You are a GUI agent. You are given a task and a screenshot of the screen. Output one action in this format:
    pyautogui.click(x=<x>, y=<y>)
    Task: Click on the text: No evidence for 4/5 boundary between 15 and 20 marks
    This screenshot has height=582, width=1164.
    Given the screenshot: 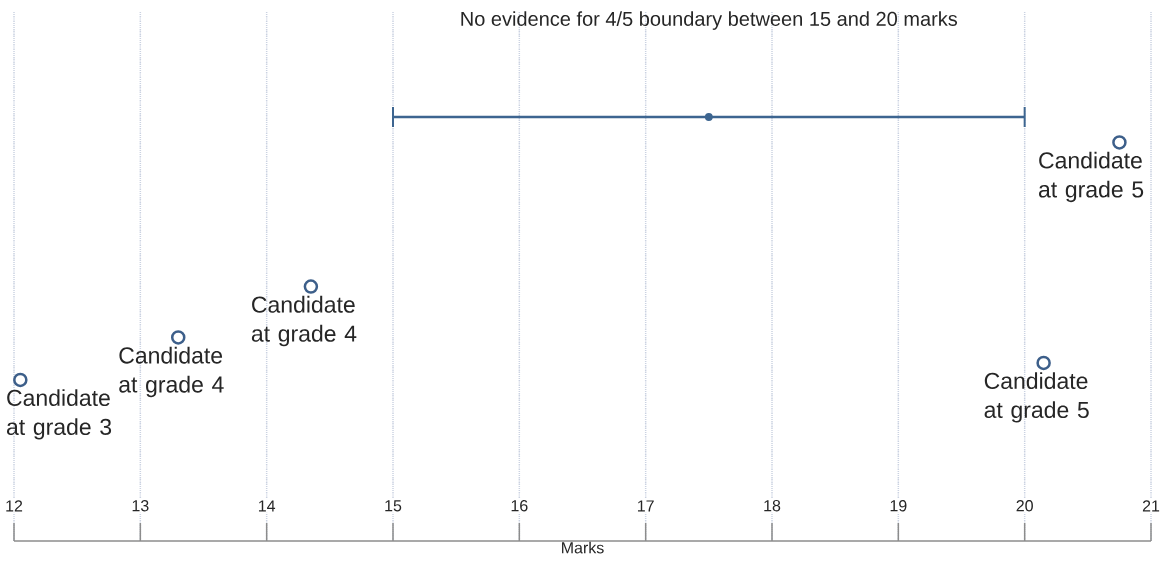 What is the action you would take?
    pyautogui.click(x=709, y=20)
    